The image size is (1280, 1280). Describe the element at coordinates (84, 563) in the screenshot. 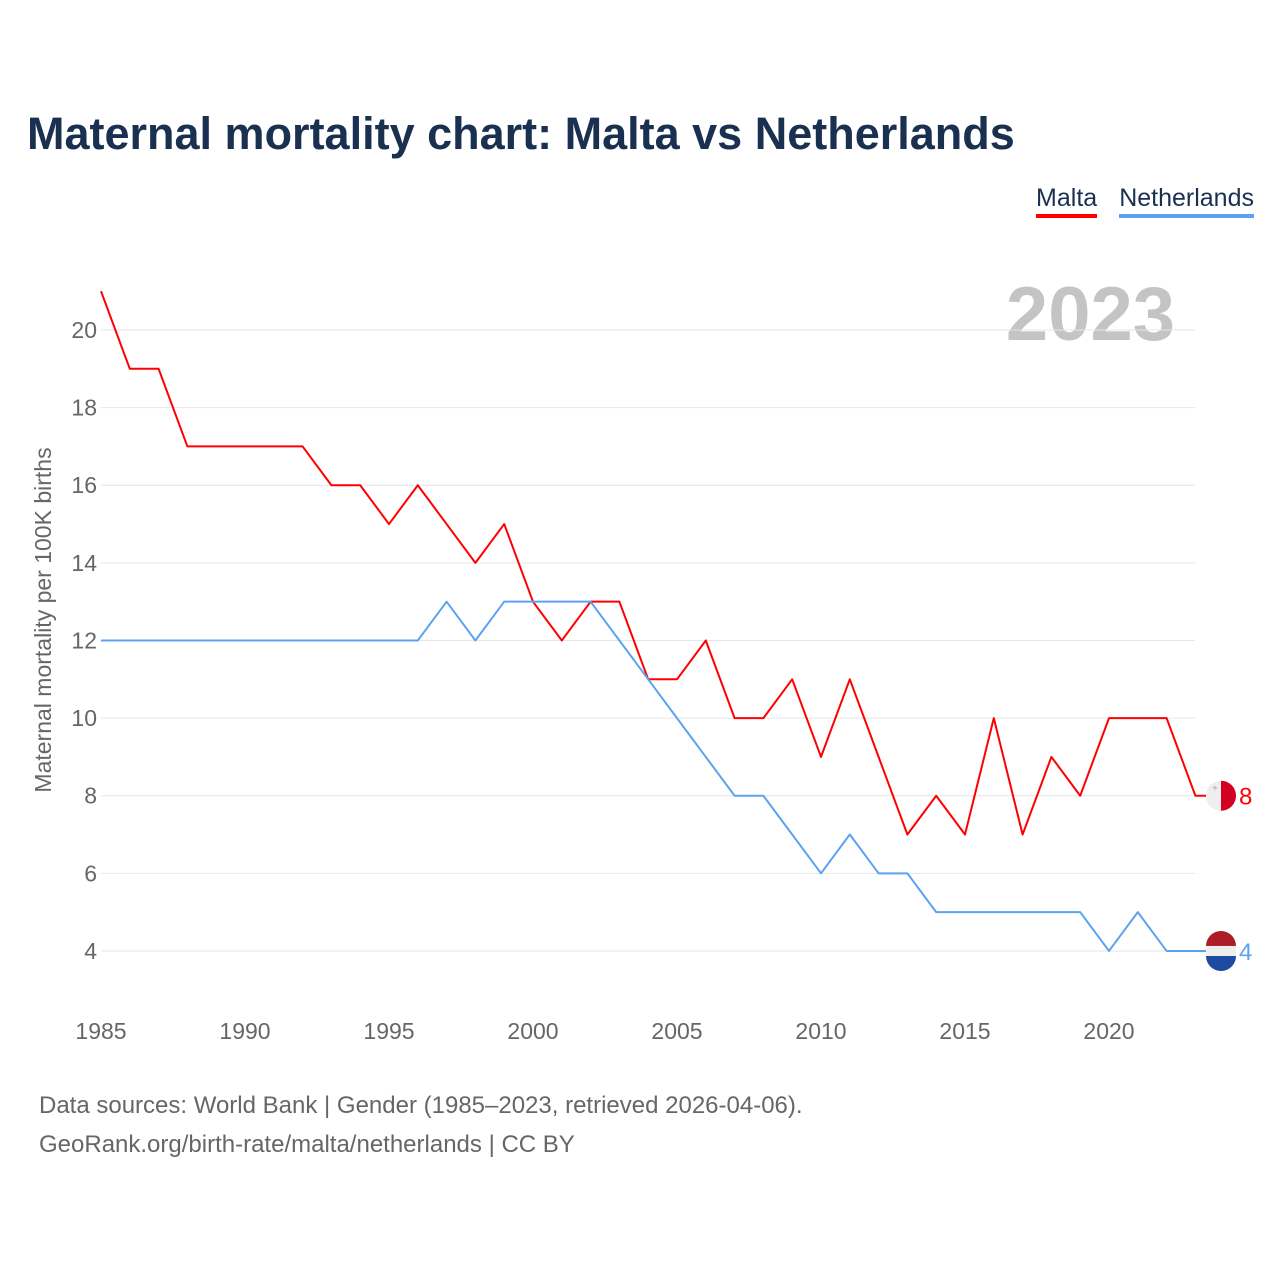

I see `y-tick-label: 14` at that location.